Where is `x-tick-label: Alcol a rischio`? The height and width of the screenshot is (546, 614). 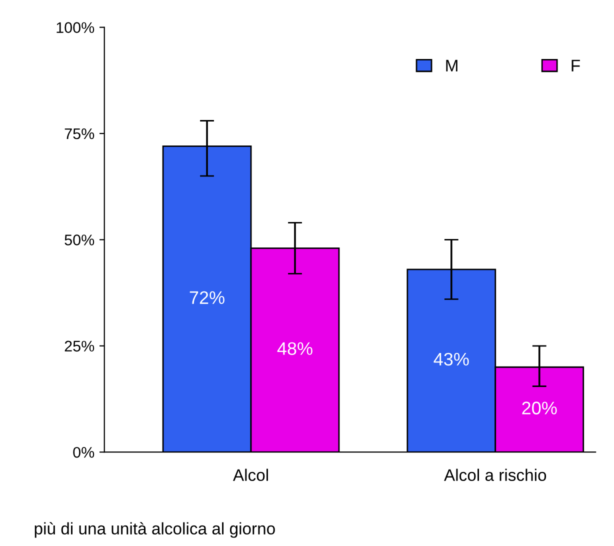
x-tick-label: Alcol a rischio is located at coordinates (495, 474).